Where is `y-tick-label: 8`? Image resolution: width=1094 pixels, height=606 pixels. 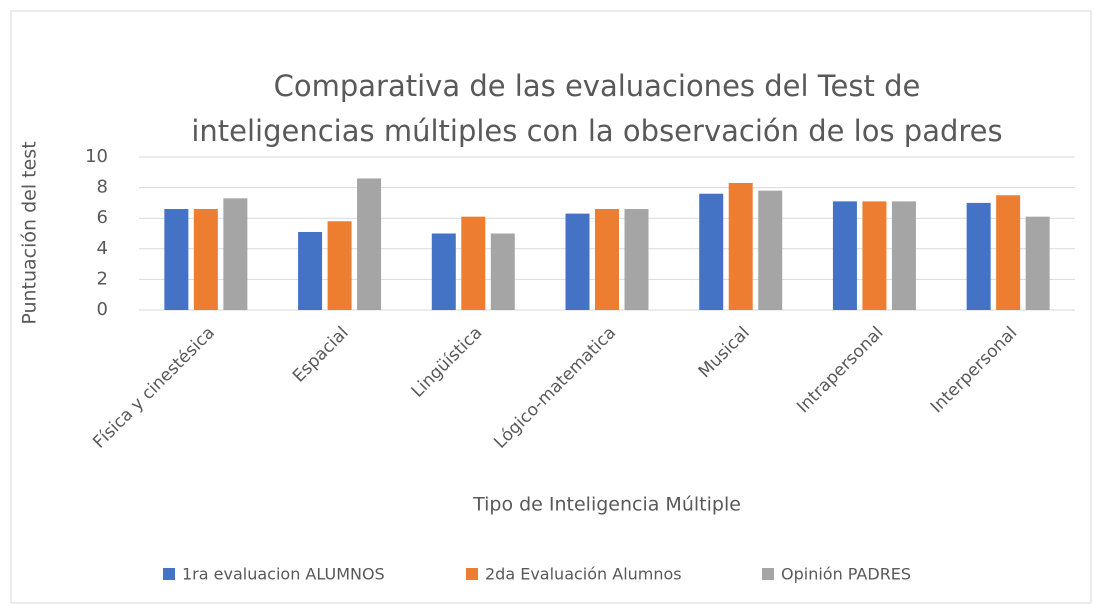
y-tick-label: 8 is located at coordinates (102, 187).